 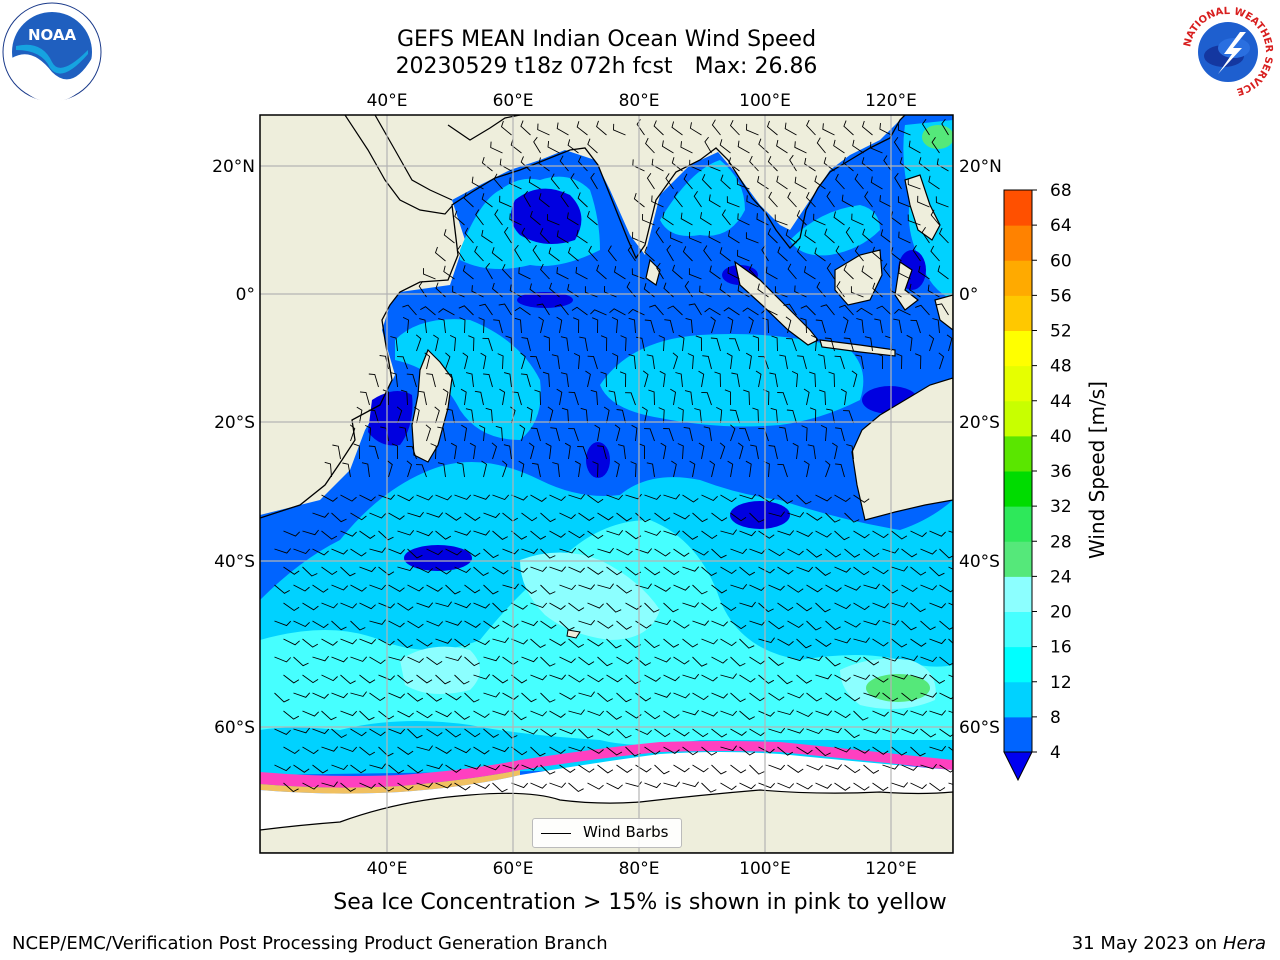 What do you see at coordinates (765, 101) in the screenshot?
I see `lon-tick-top-100e: 100°E` at bounding box center [765, 101].